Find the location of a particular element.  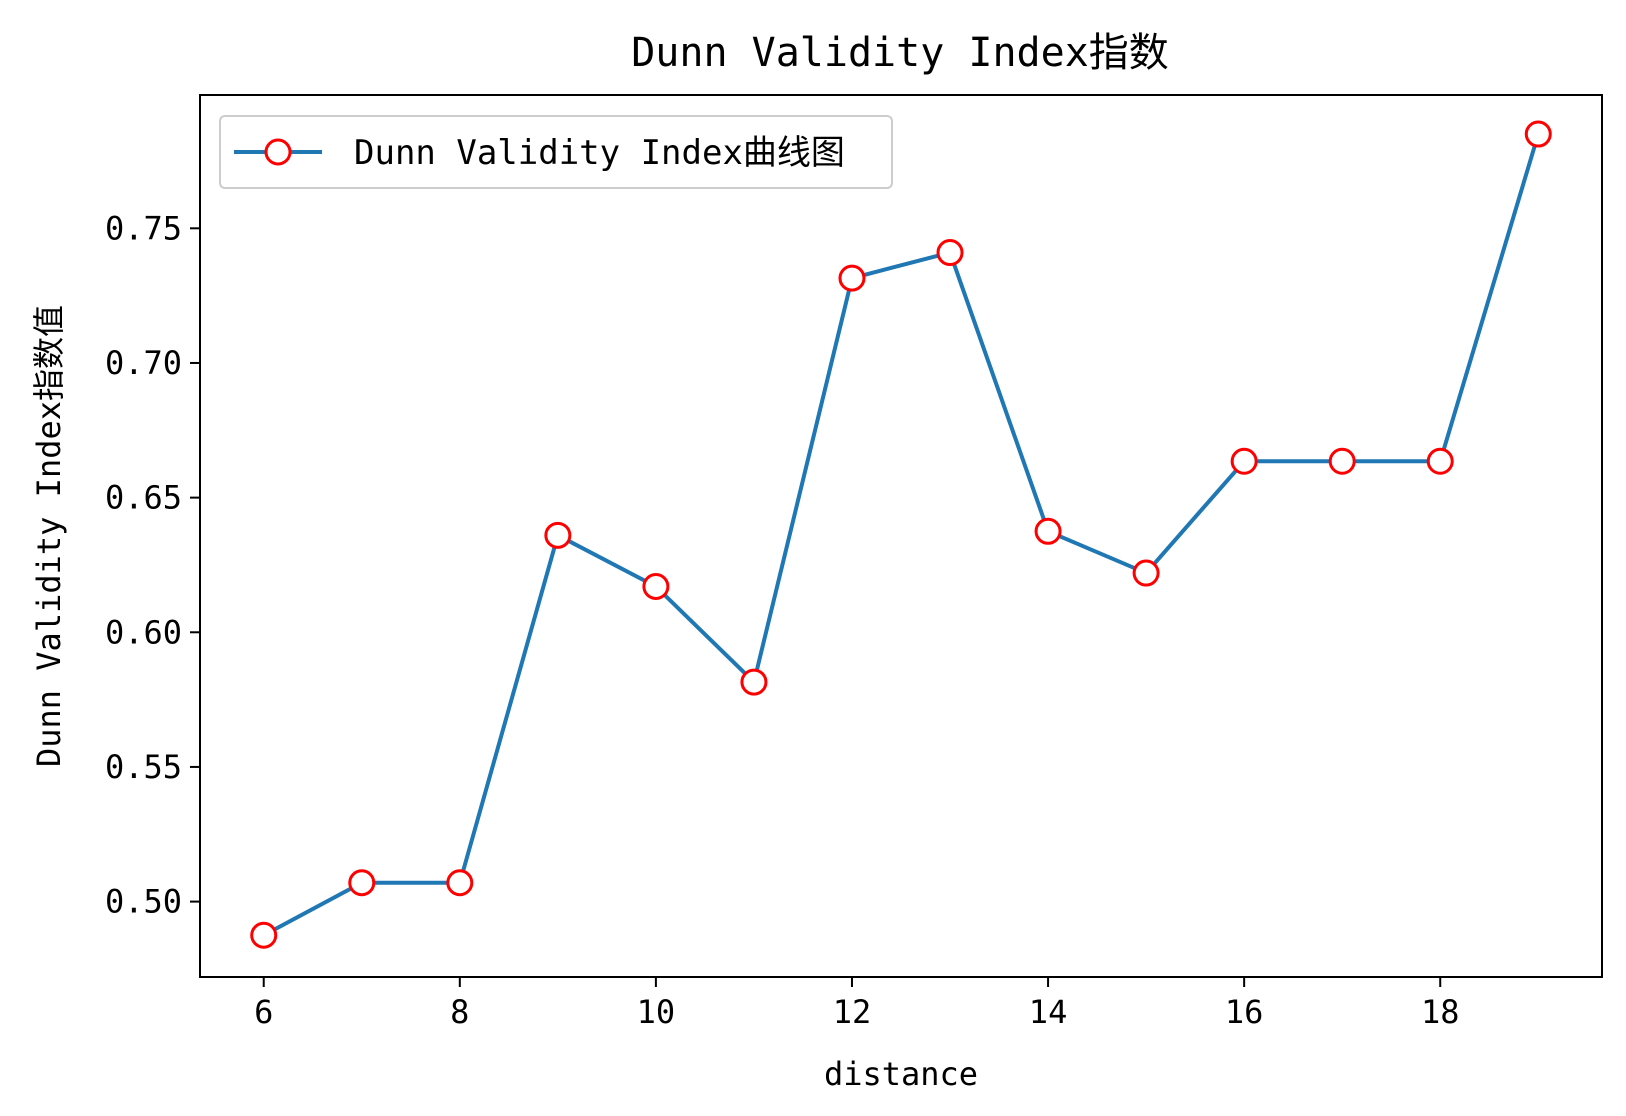

y-tick-label: 0.65 is located at coordinates (143, 498).